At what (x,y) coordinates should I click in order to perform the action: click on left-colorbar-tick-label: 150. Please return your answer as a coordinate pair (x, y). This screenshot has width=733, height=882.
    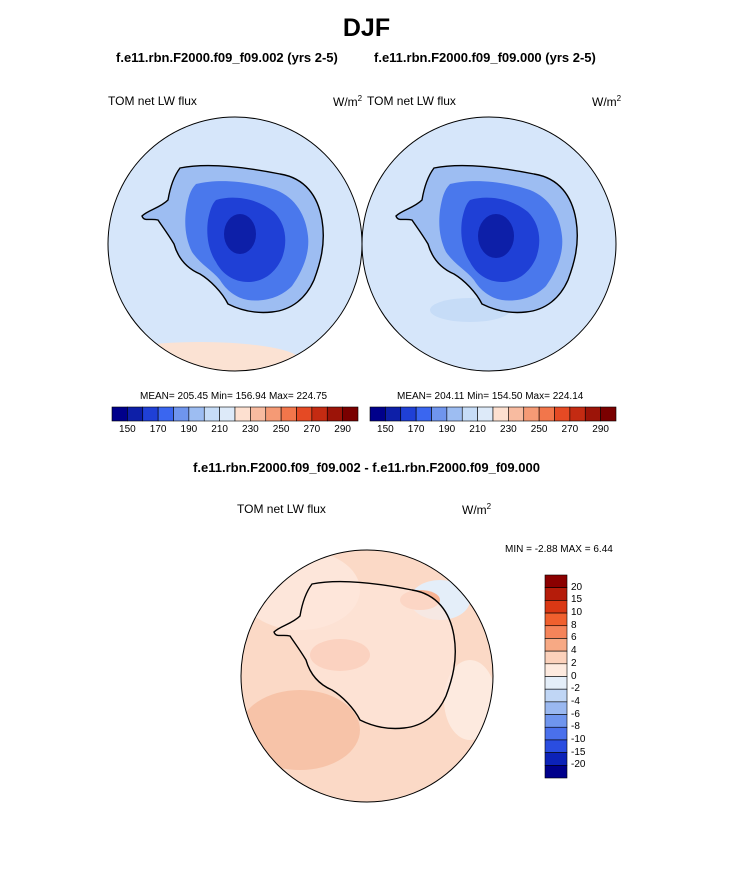
    Looking at the image, I should click on (127, 429).